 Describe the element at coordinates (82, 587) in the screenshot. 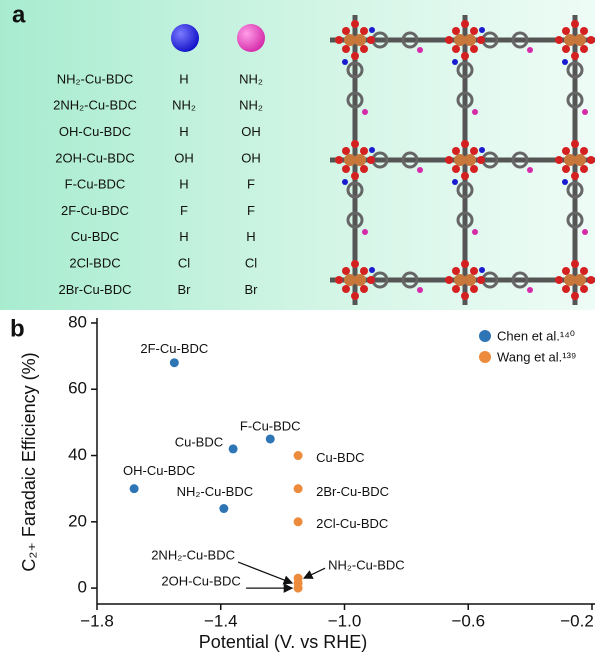

I see `y-tick-label: 0` at that location.